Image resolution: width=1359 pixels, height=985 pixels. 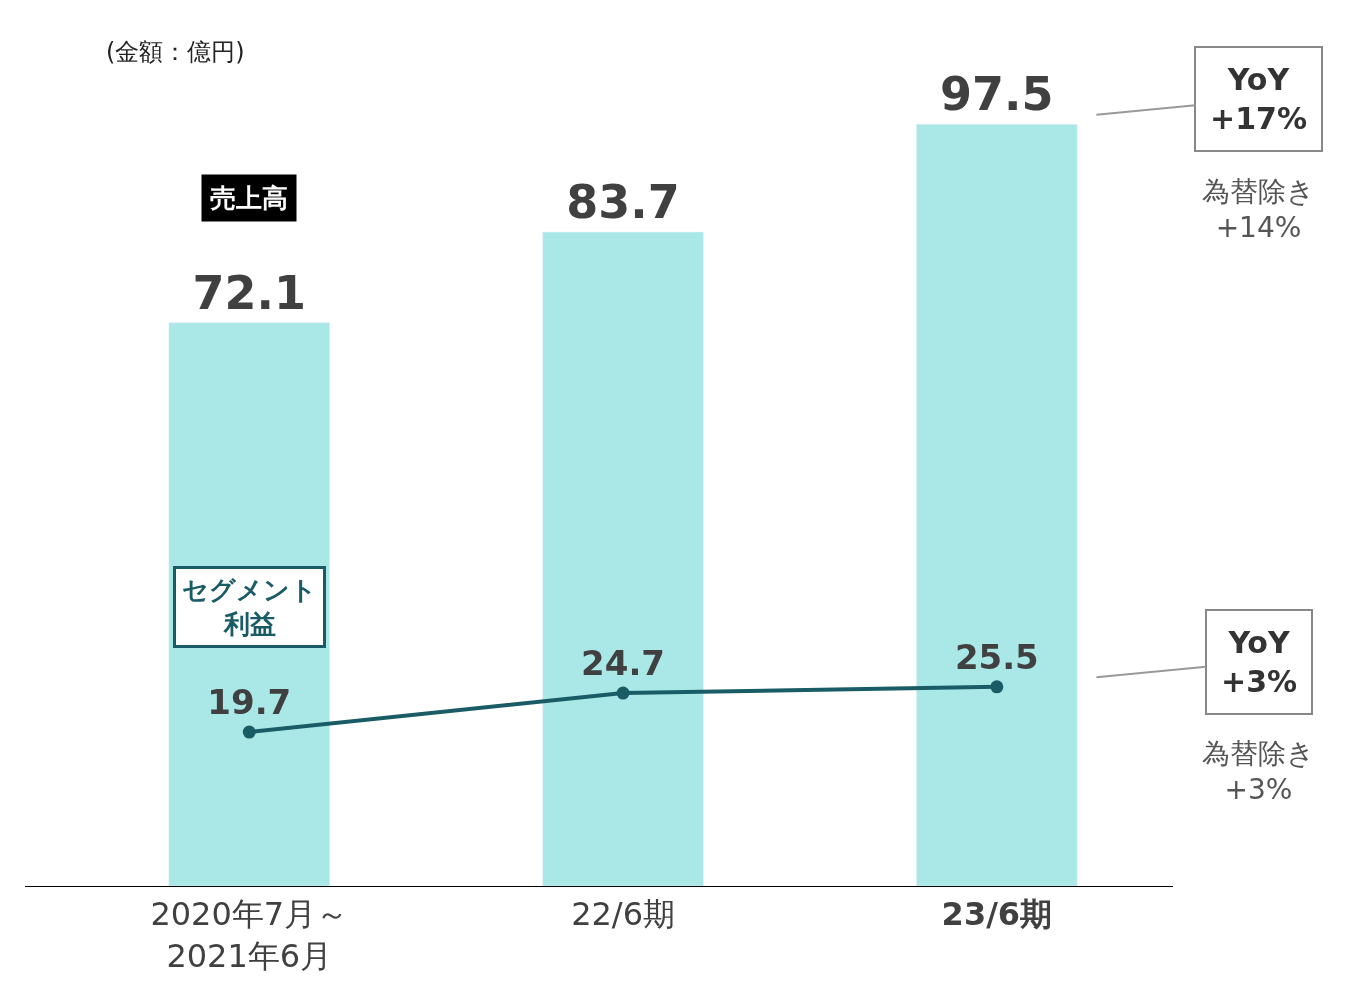 I want to click on text: 為替除き +14%, so click(x=1258, y=210).